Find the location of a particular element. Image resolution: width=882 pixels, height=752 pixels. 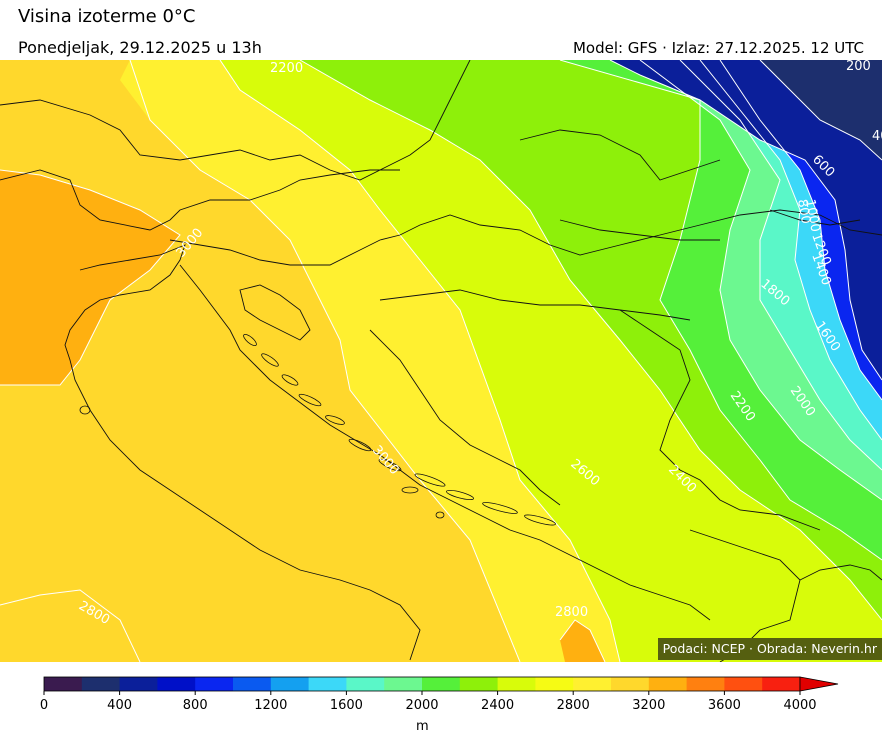

colorbar-tick-label: 2000 is located at coordinates (421, 705).